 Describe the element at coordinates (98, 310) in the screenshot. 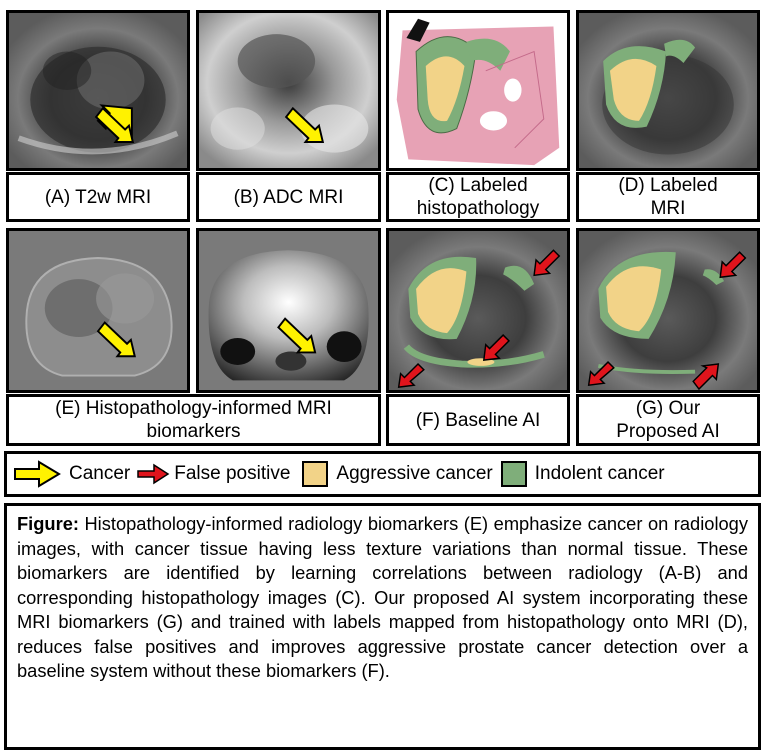

I see `panel-e-left-image` at that location.